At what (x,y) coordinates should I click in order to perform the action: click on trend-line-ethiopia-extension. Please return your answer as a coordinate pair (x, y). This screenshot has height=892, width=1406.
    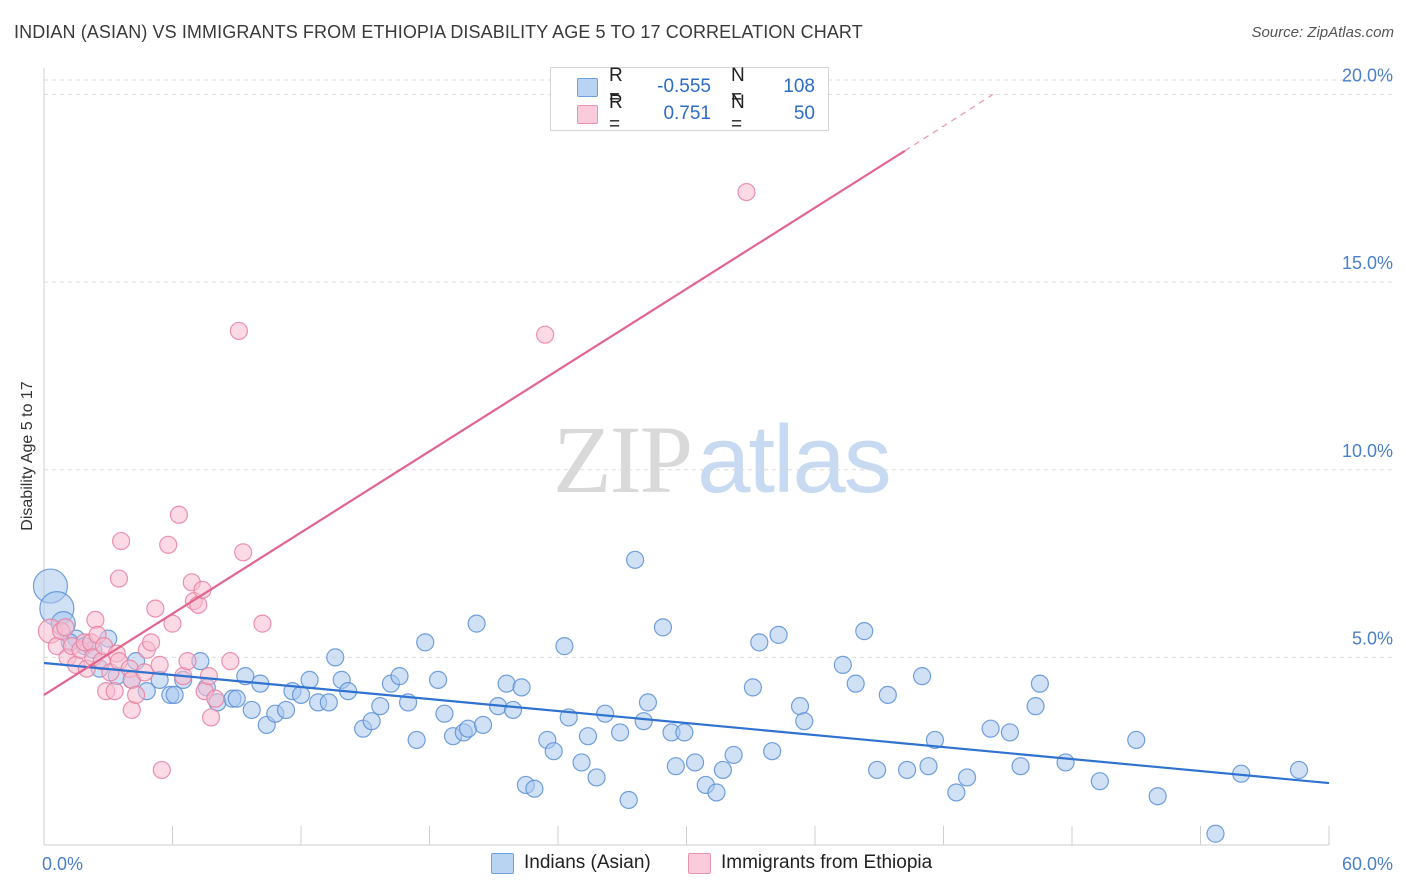
    Looking at the image, I should click on (949, 123).